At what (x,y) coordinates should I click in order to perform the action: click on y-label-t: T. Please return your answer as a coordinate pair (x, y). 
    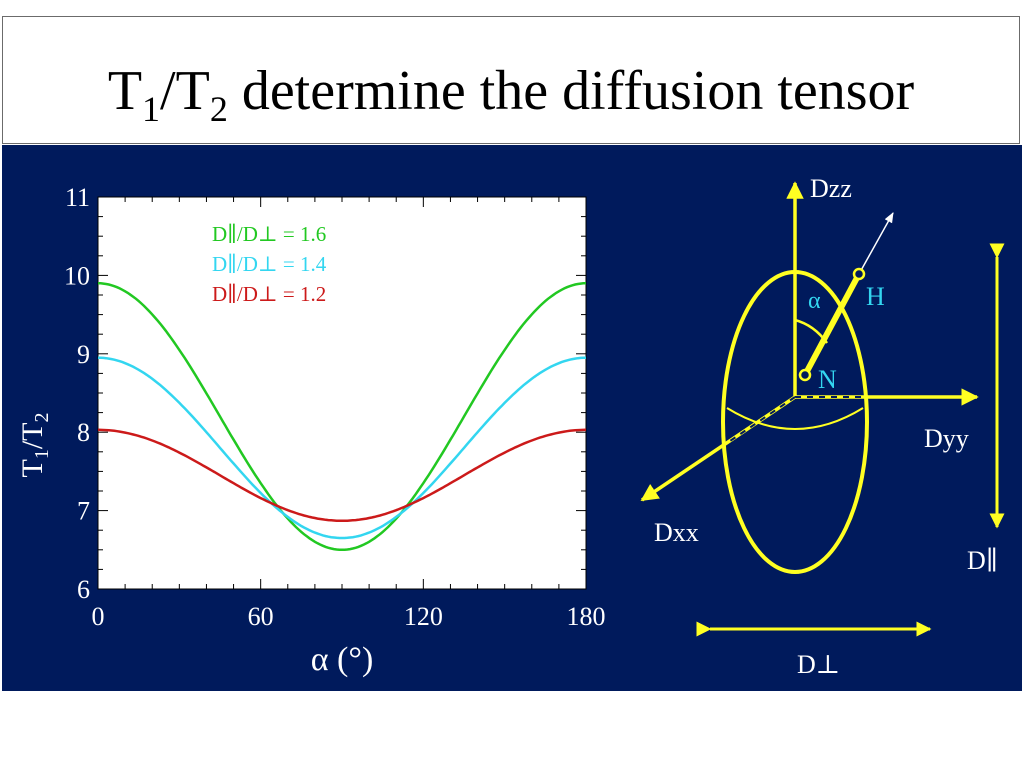
    Looking at the image, I should click on (32, 468).